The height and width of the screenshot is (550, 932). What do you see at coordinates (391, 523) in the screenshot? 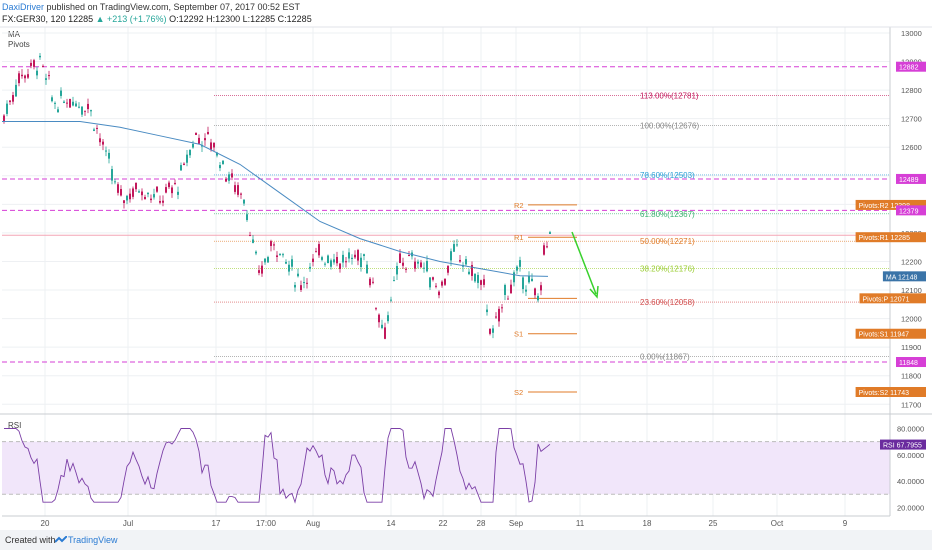
I see `time-tick: 14` at bounding box center [391, 523].